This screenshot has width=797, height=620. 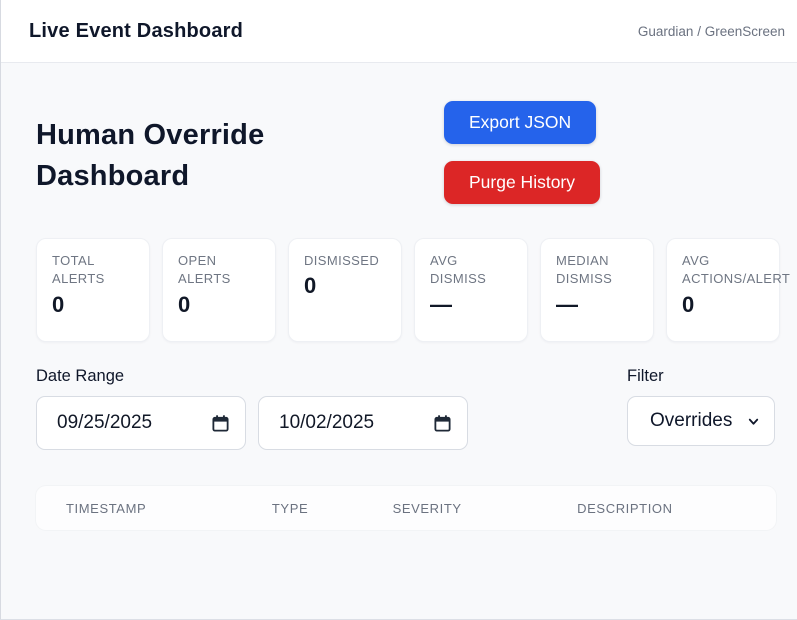 I want to click on date-range-group: Date Range 09/25/2025 10/02/2025, so click(x=252, y=408).